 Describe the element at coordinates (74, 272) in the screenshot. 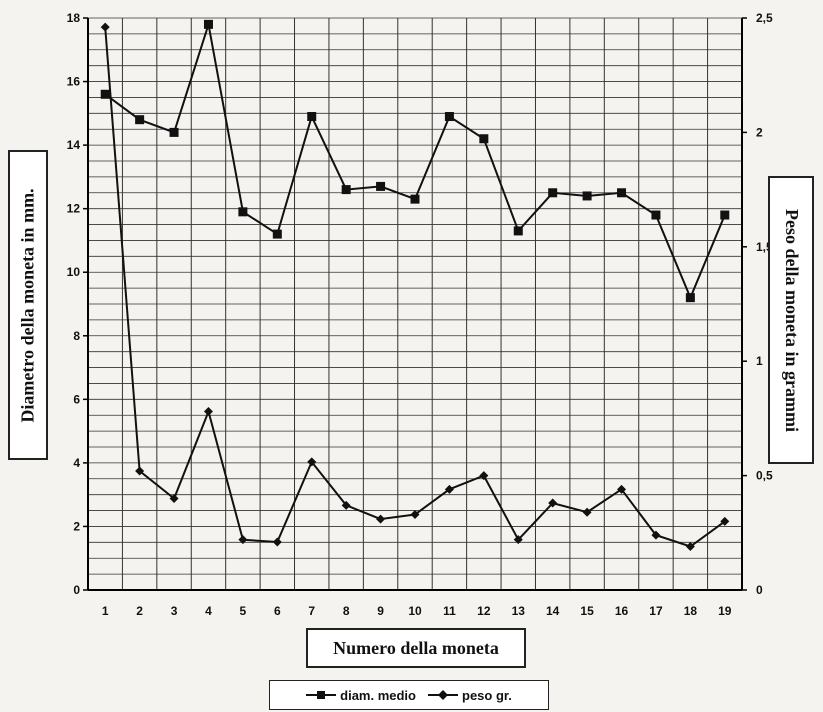

I see `y-tick-label: 10` at that location.